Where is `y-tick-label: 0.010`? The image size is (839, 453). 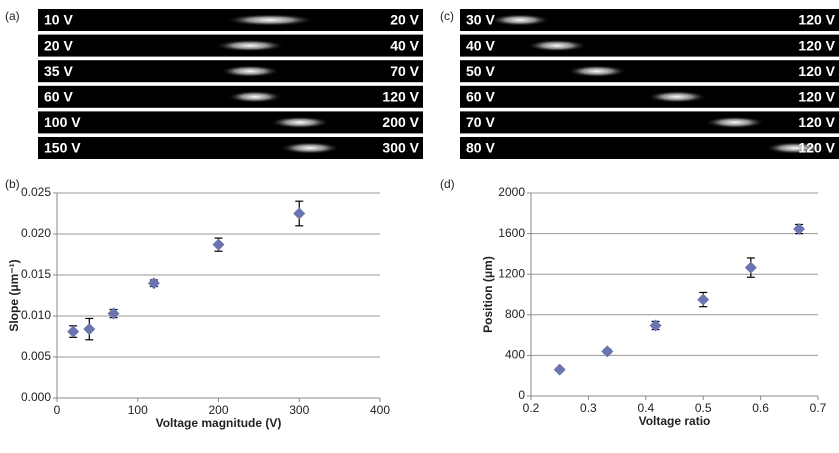
y-tick-label: 0.010 is located at coordinates (36, 315).